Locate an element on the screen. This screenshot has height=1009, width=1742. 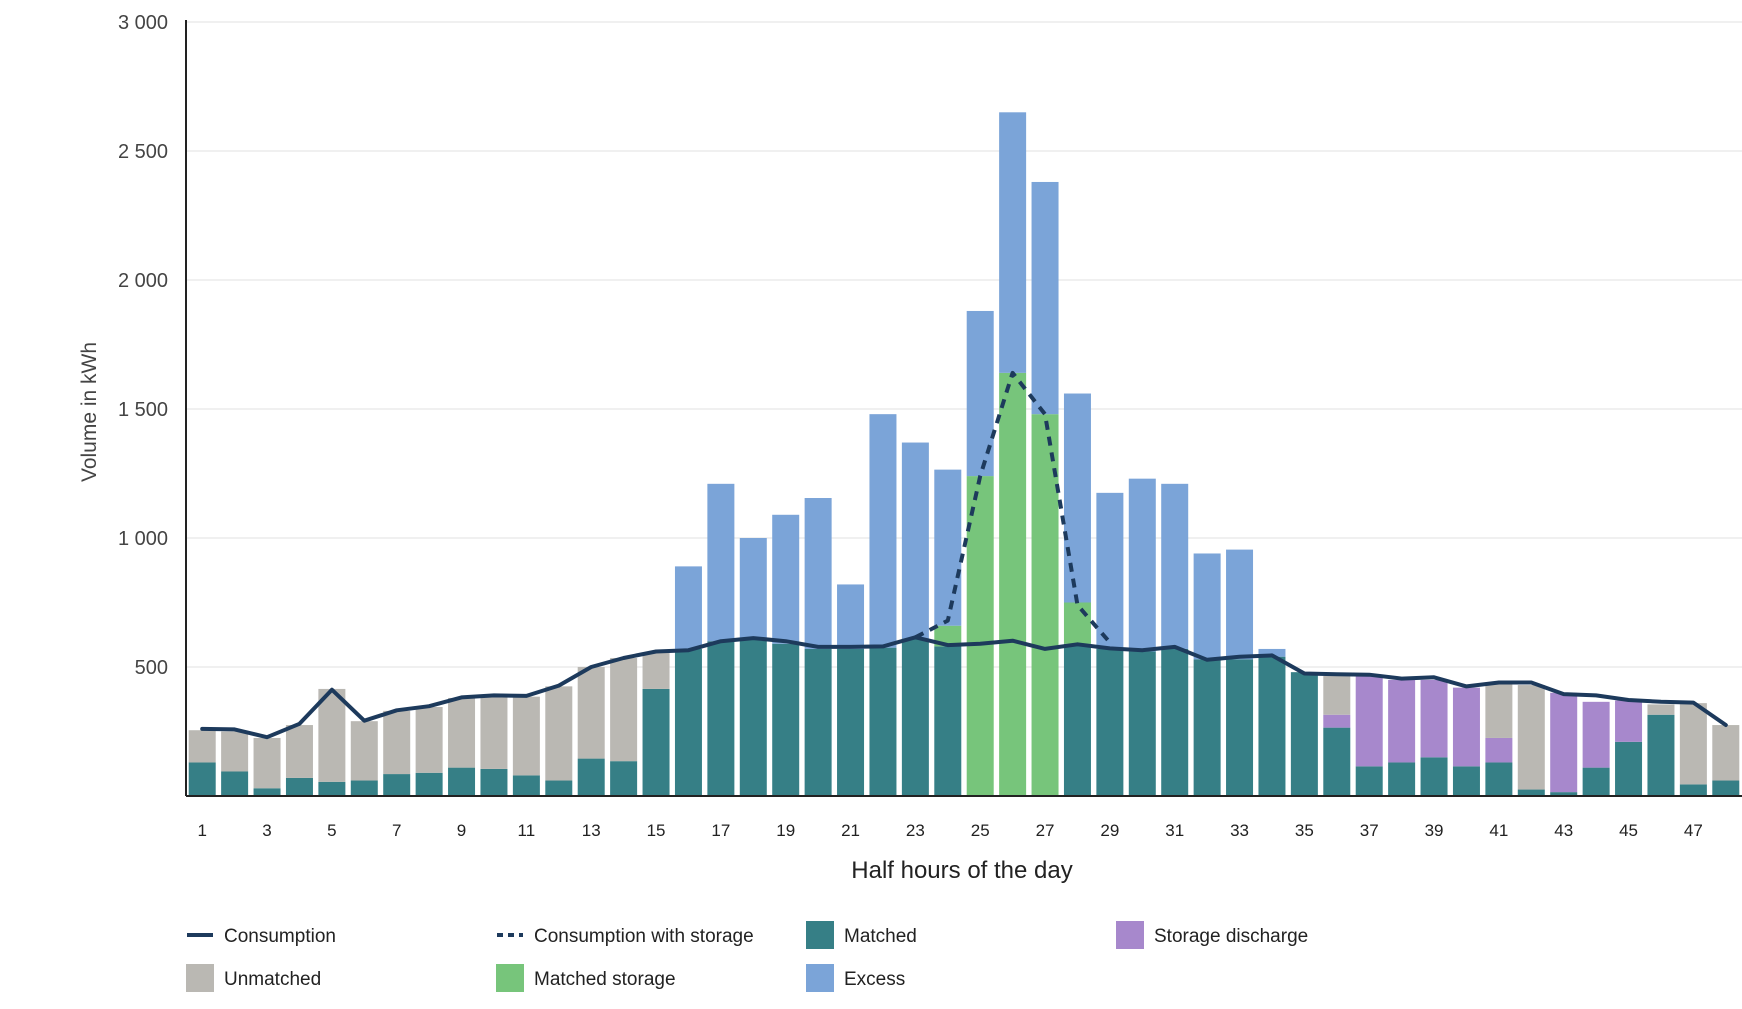
legend-matched-swatch is located at coordinates (820, 935).